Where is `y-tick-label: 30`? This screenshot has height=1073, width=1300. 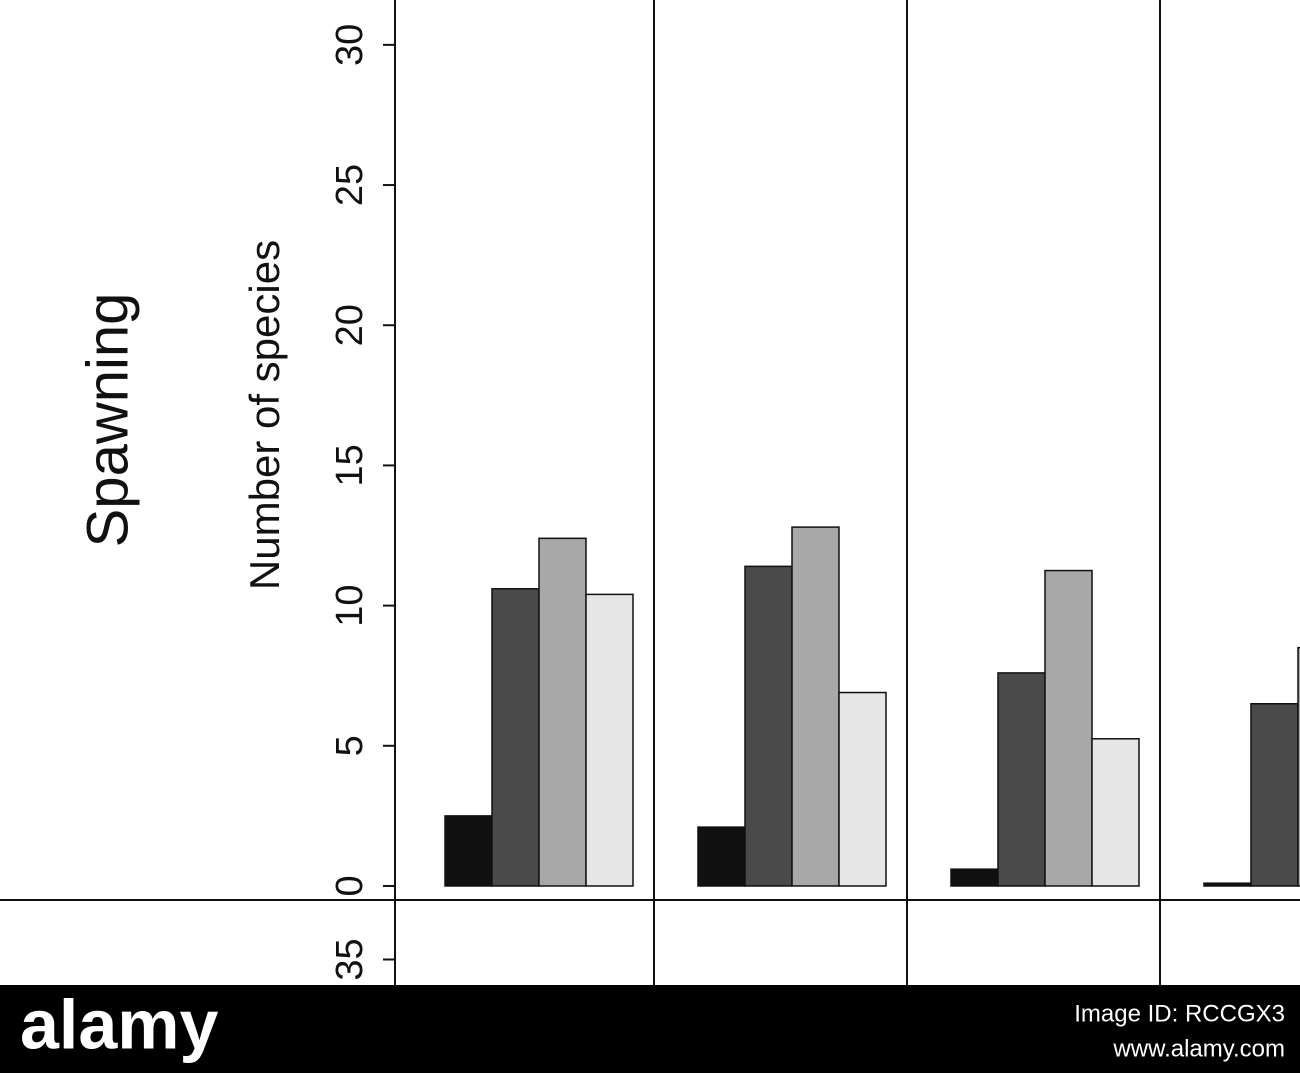
y-tick-label: 30 is located at coordinates (350, 45).